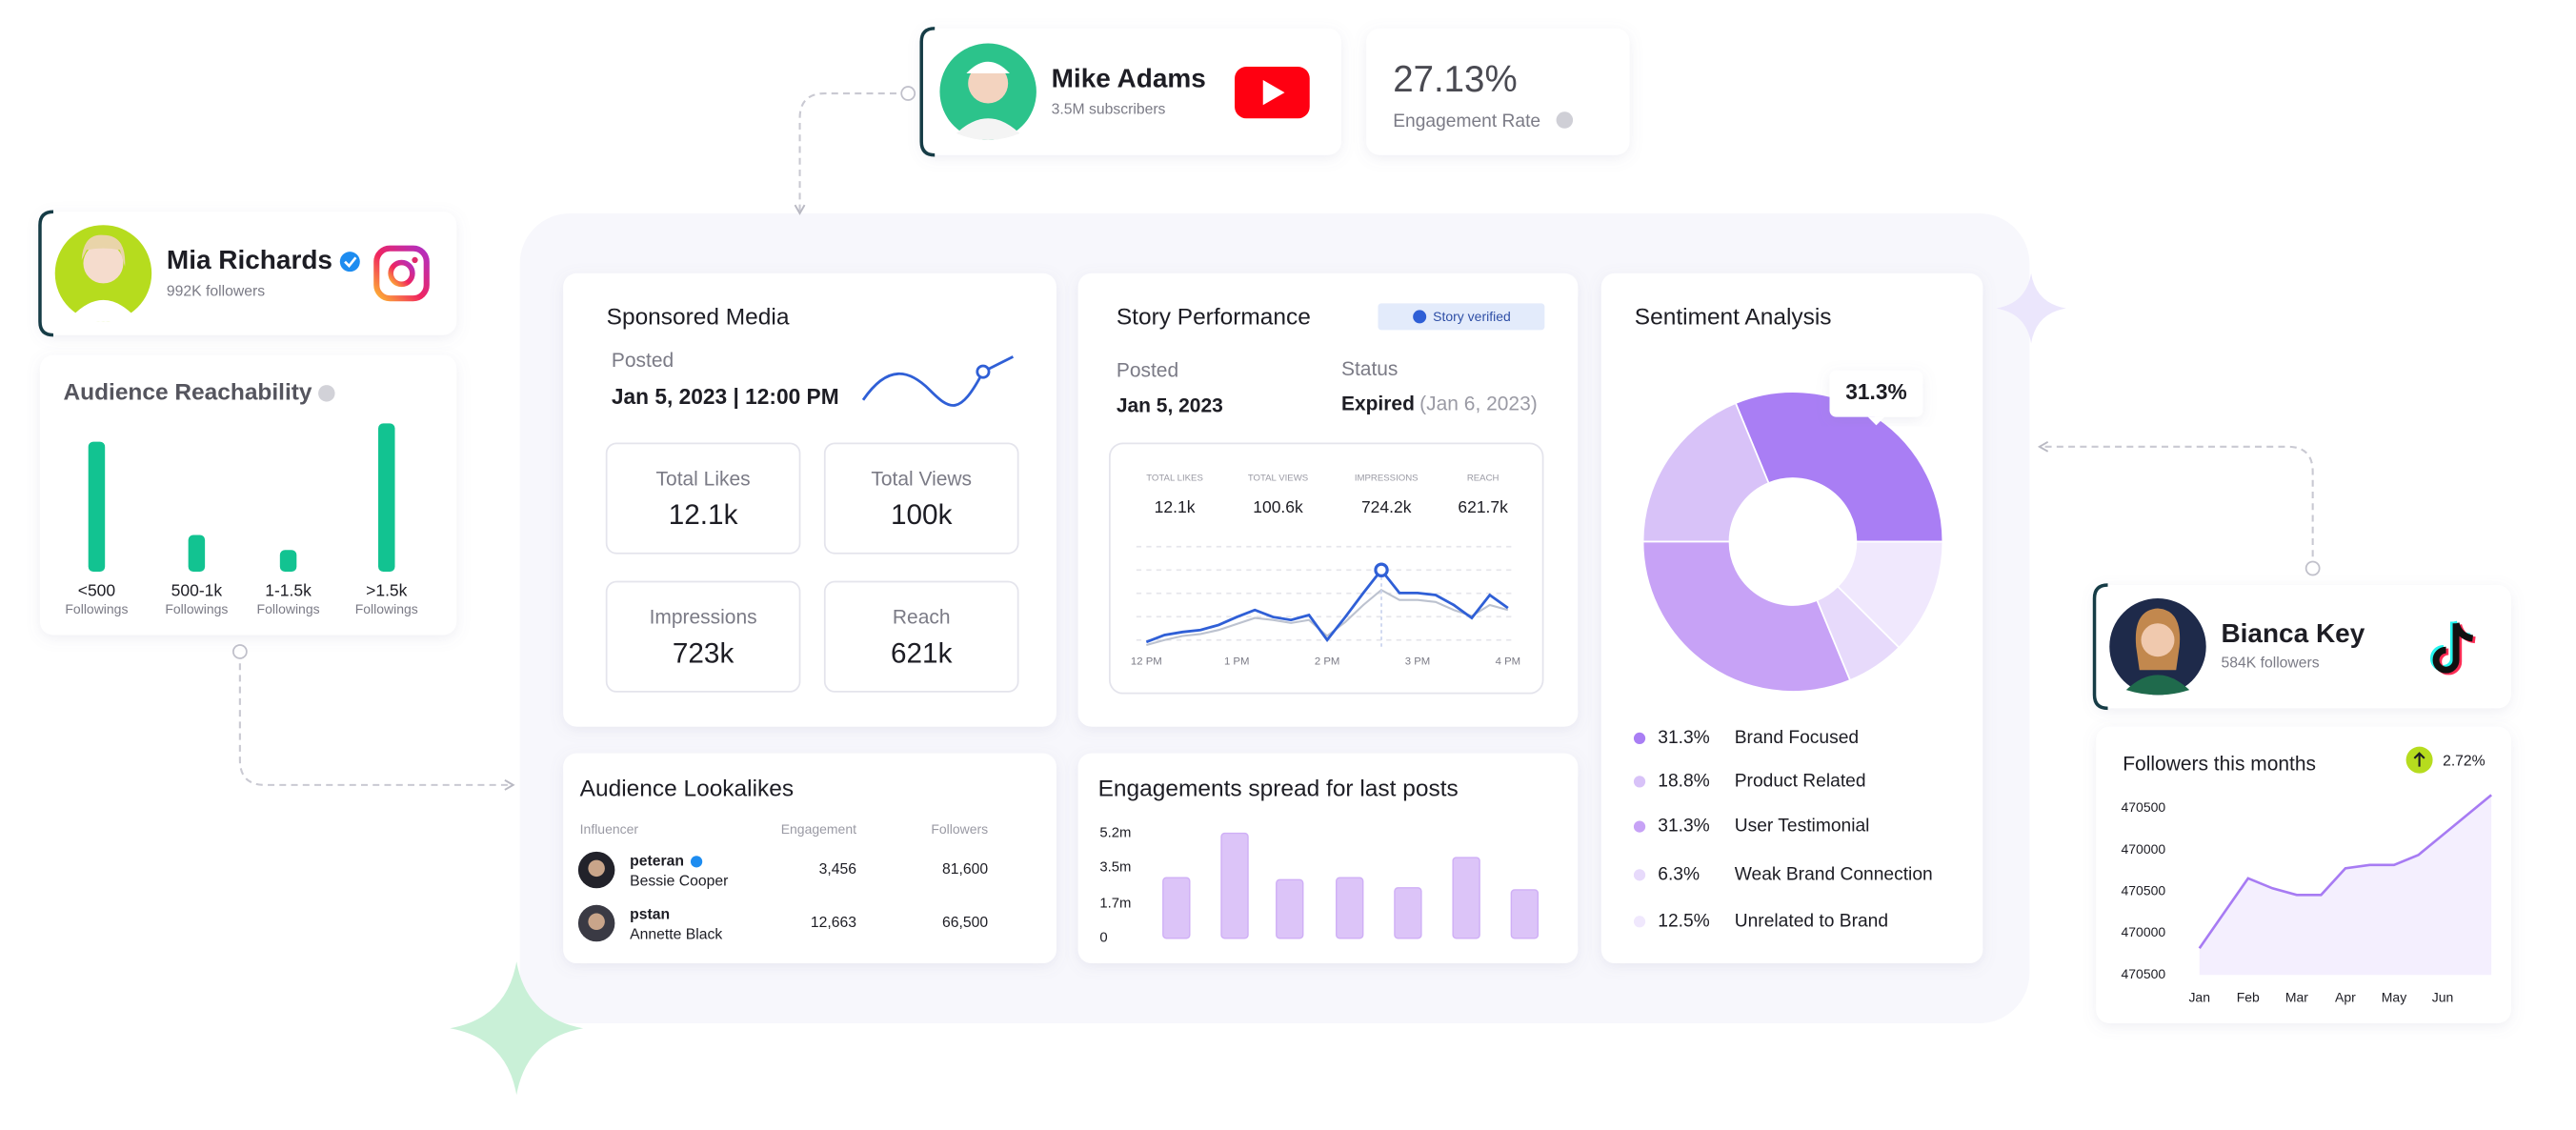  What do you see at coordinates (960, 829) in the screenshot?
I see `column-header: Followers` at bounding box center [960, 829].